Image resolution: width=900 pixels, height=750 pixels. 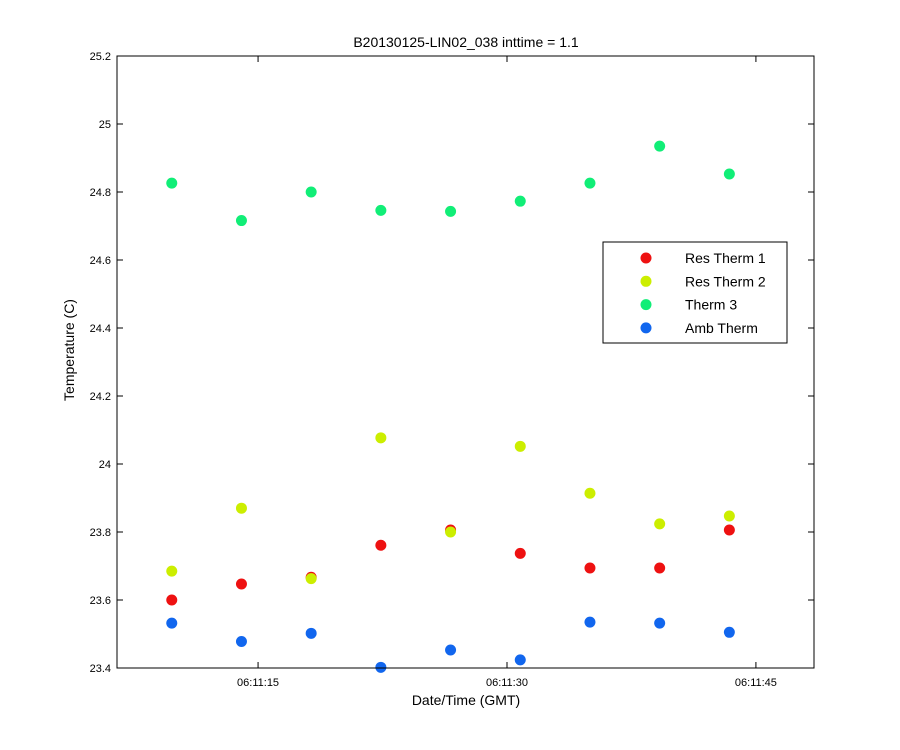 What do you see at coordinates (100, 261) in the screenshot?
I see `y-tick-label: 24.6` at bounding box center [100, 261].